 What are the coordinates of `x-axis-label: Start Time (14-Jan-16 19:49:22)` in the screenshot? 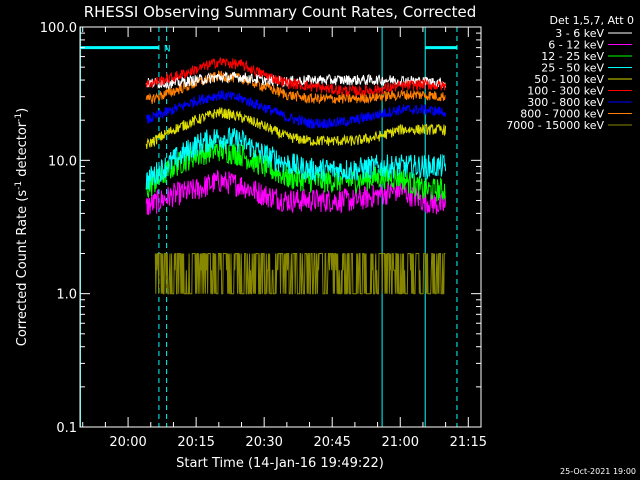 It's located at (280, 463).